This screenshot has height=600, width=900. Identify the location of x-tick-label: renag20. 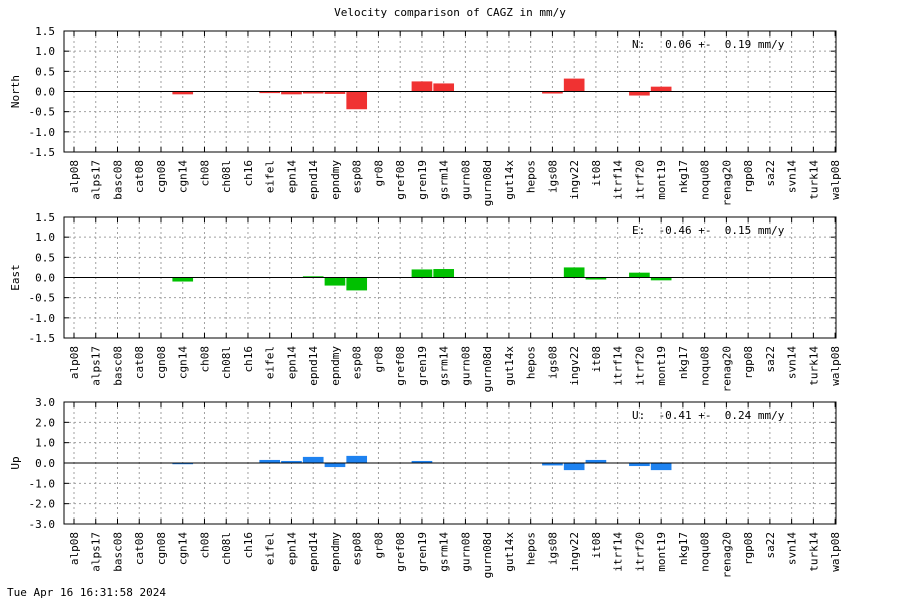
(726, 369).